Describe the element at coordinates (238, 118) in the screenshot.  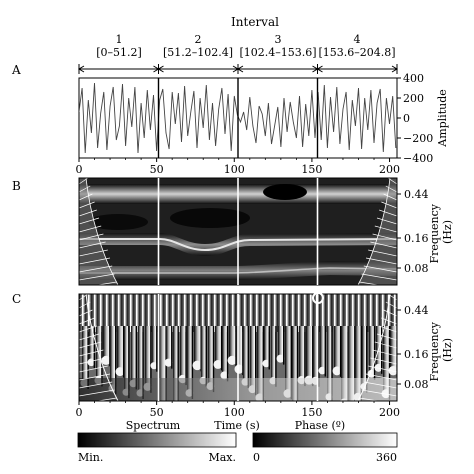
I see `panel-a-interval-dividers` at that location.